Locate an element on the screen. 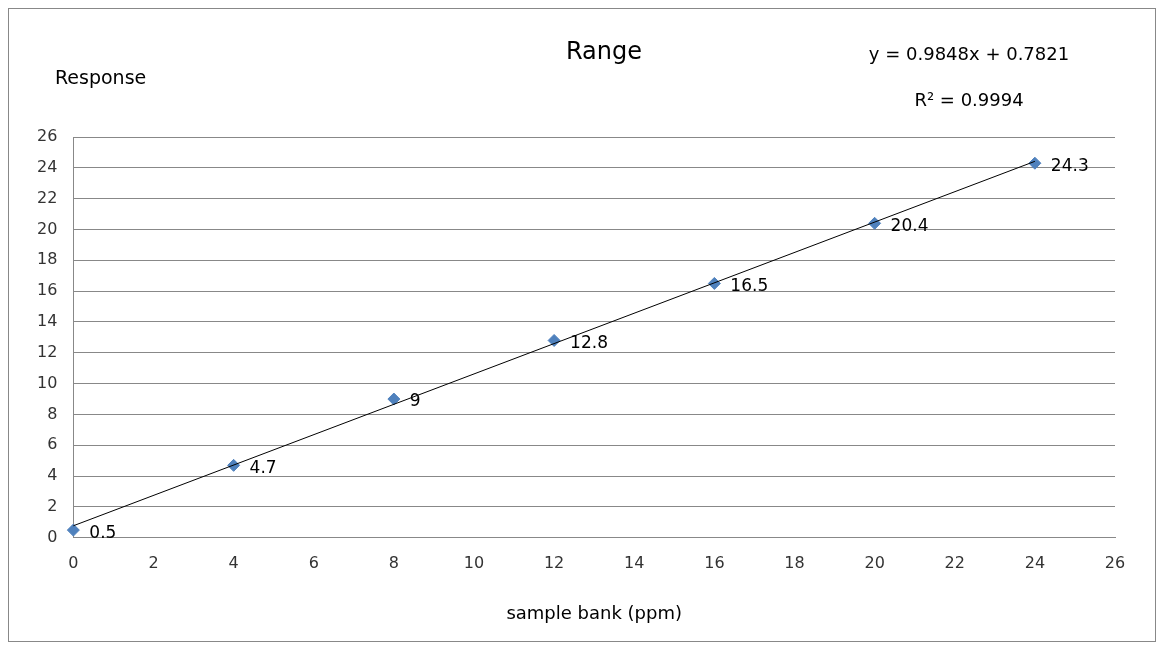  x-tick-label: 6 is located at coordinates (313, 562).